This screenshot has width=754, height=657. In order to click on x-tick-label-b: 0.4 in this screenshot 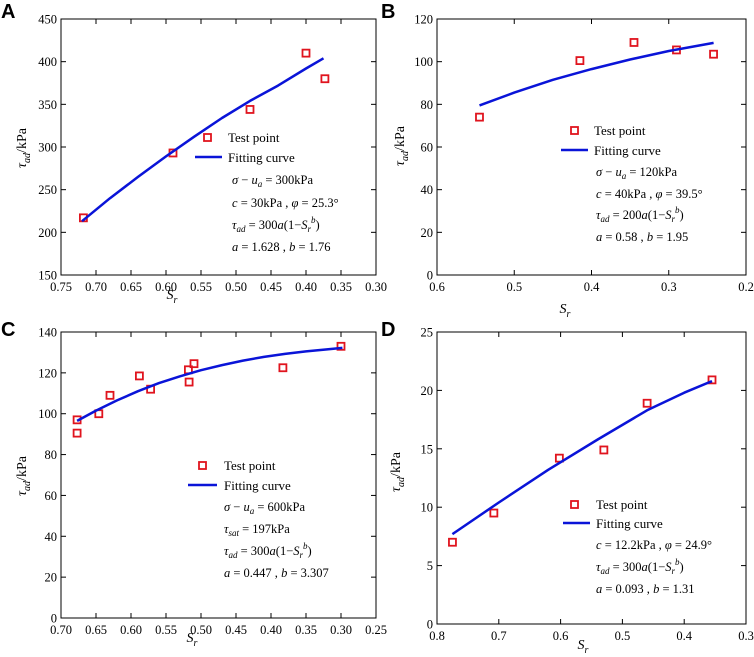, I will do `click(592, 287)`.